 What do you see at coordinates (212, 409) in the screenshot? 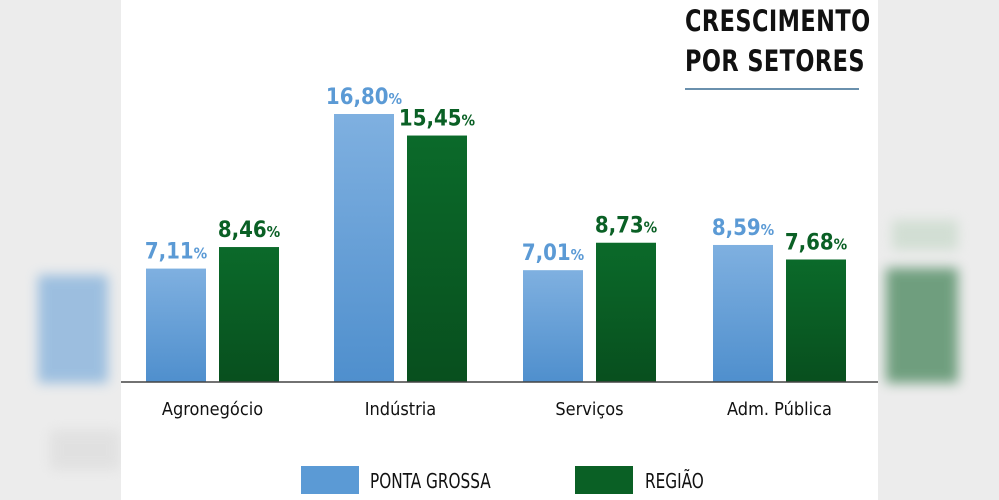
I see `category-label-agronegocio: Agronegócio` at bounding box center [212, 409].